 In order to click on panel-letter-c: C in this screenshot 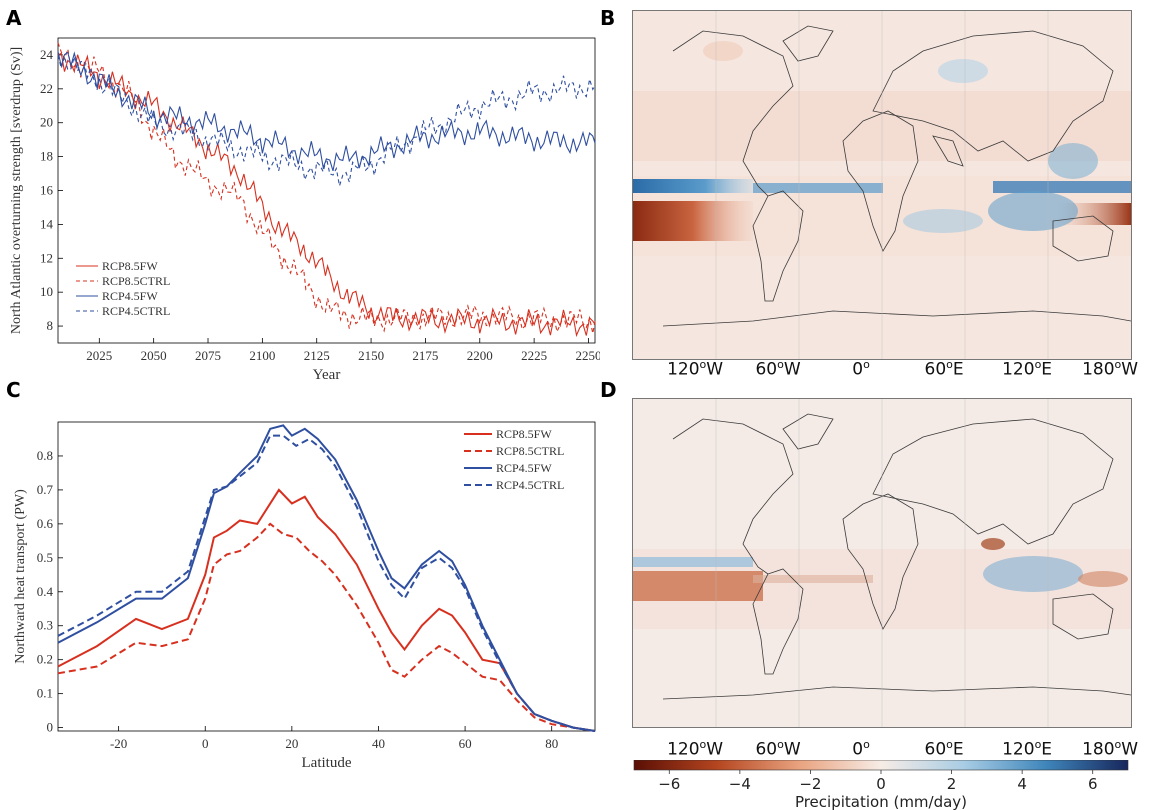, I will do `click(13, 390)`.